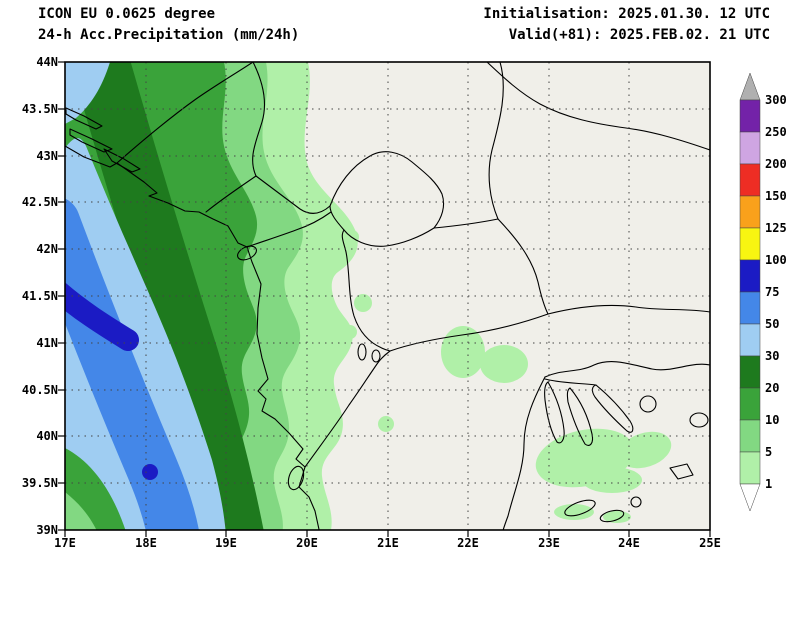 The image size is (800, 618). Describe the element at coordinates (639, 35) in the screenshot. I see `valid-time: Valid(+81): 2025.FEB.02. 21 UTC` at that location.